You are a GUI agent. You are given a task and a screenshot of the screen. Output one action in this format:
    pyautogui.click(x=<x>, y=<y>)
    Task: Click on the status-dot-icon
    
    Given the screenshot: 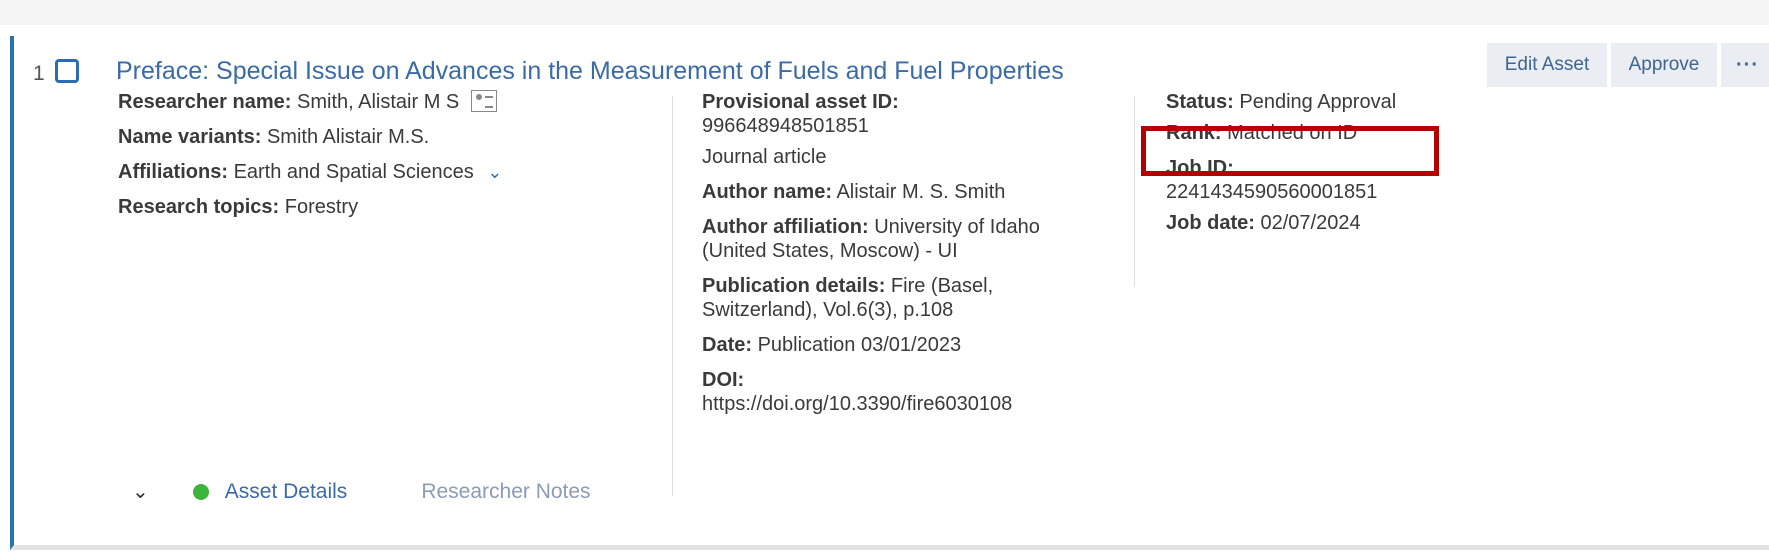 What is the action you would take?
    pyautogui.click(x=200, y=491)
    